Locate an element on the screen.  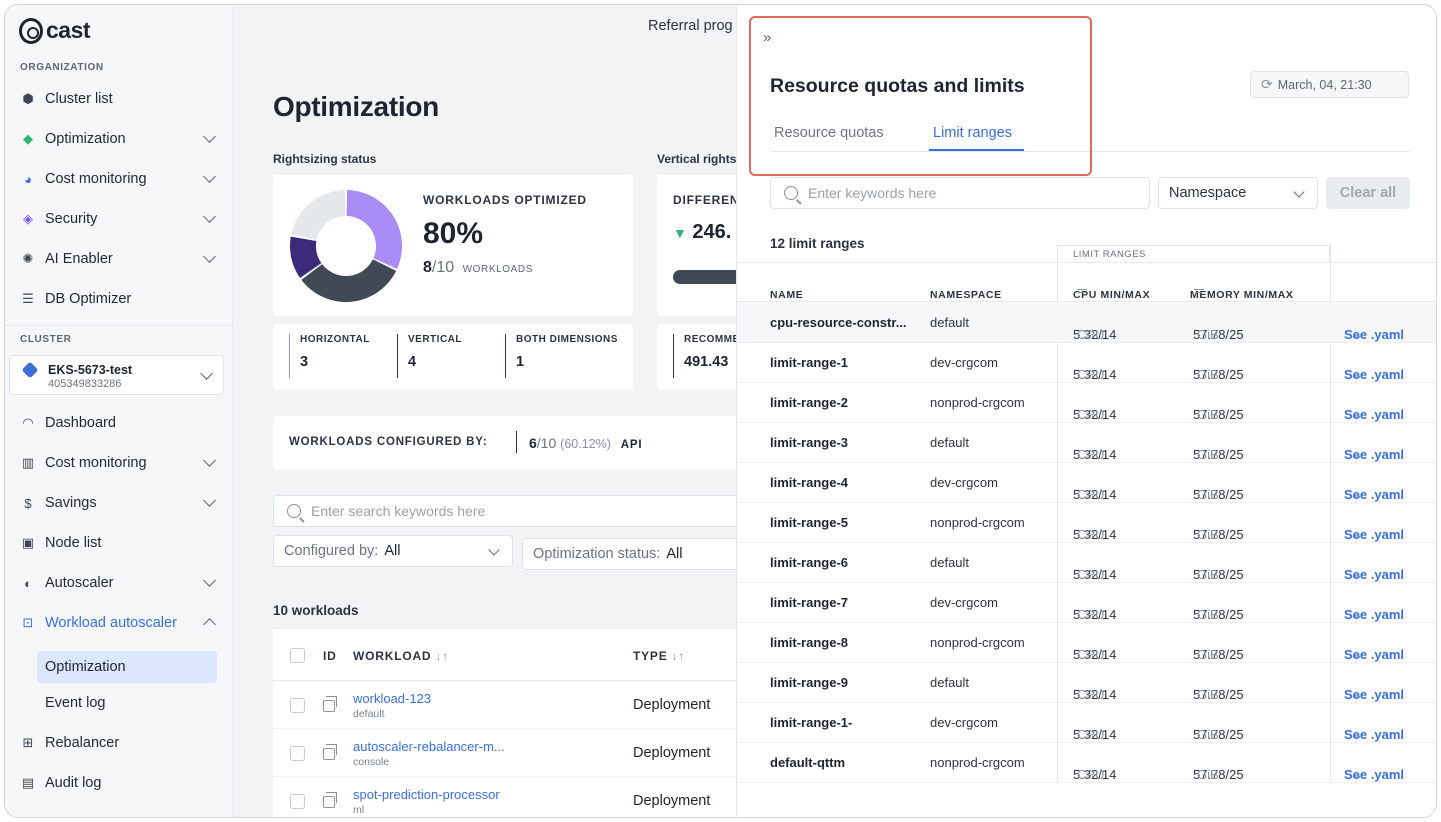
optimization-donut-chart is located at coordinates (346, 246).